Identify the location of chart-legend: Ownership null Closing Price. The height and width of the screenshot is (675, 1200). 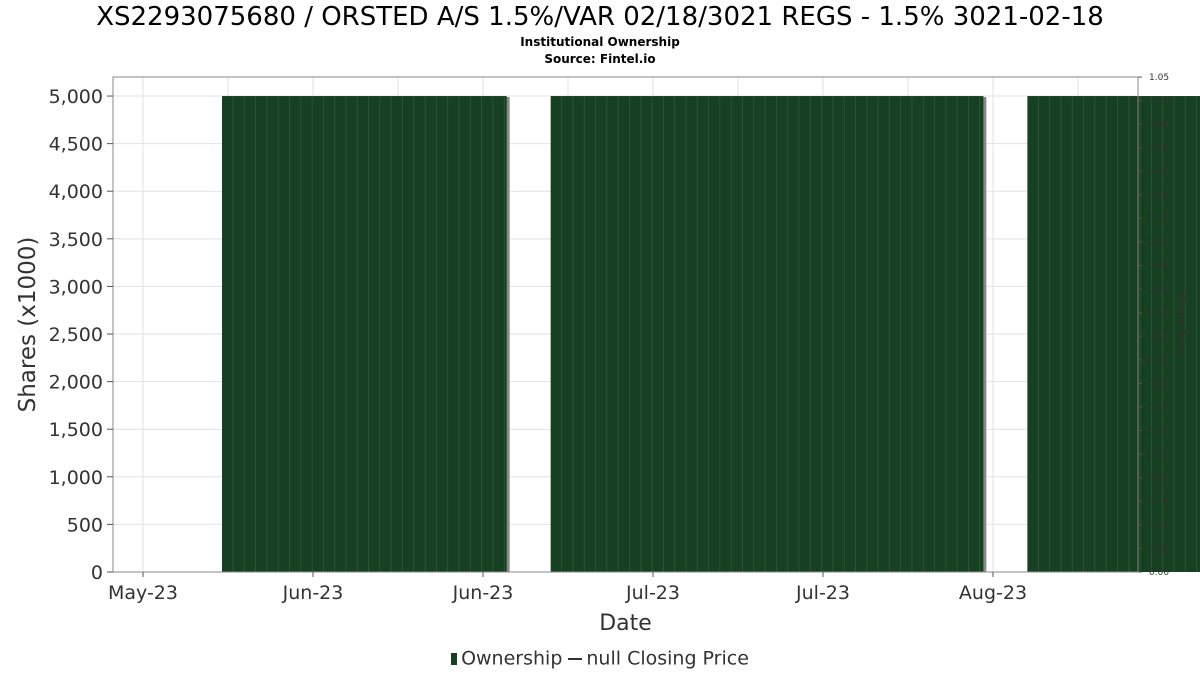
(600, 658).